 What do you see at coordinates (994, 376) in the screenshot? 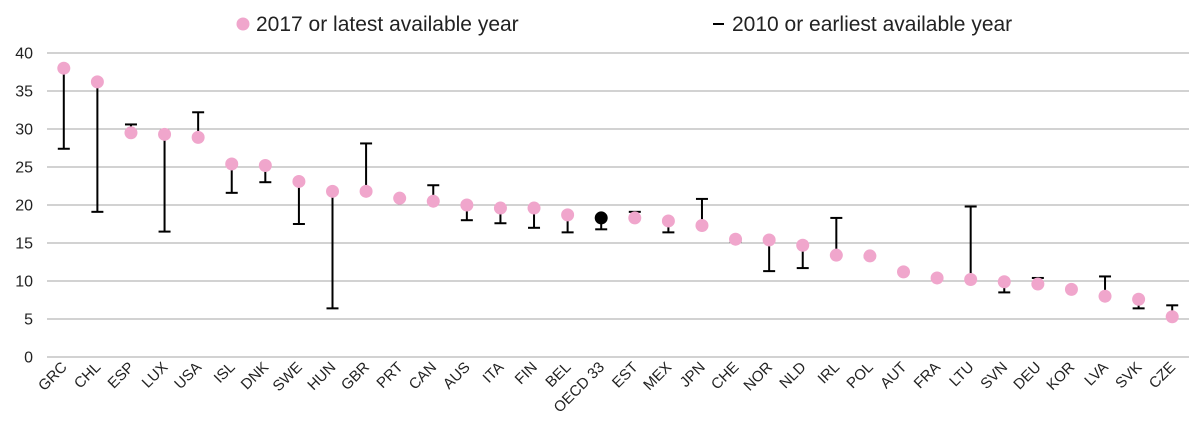
I see `x-category-label: SVN` at bounding box center [994, 376].